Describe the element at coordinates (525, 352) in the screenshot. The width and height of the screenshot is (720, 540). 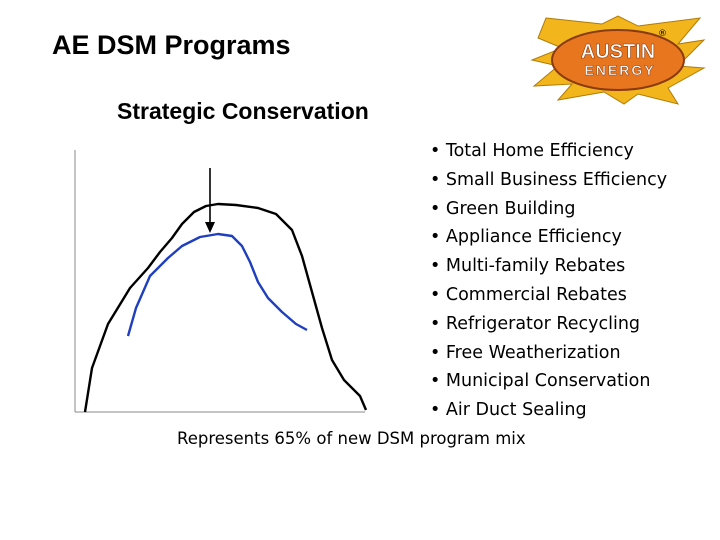
I see `program-item: • Free Weatherization` at that location.